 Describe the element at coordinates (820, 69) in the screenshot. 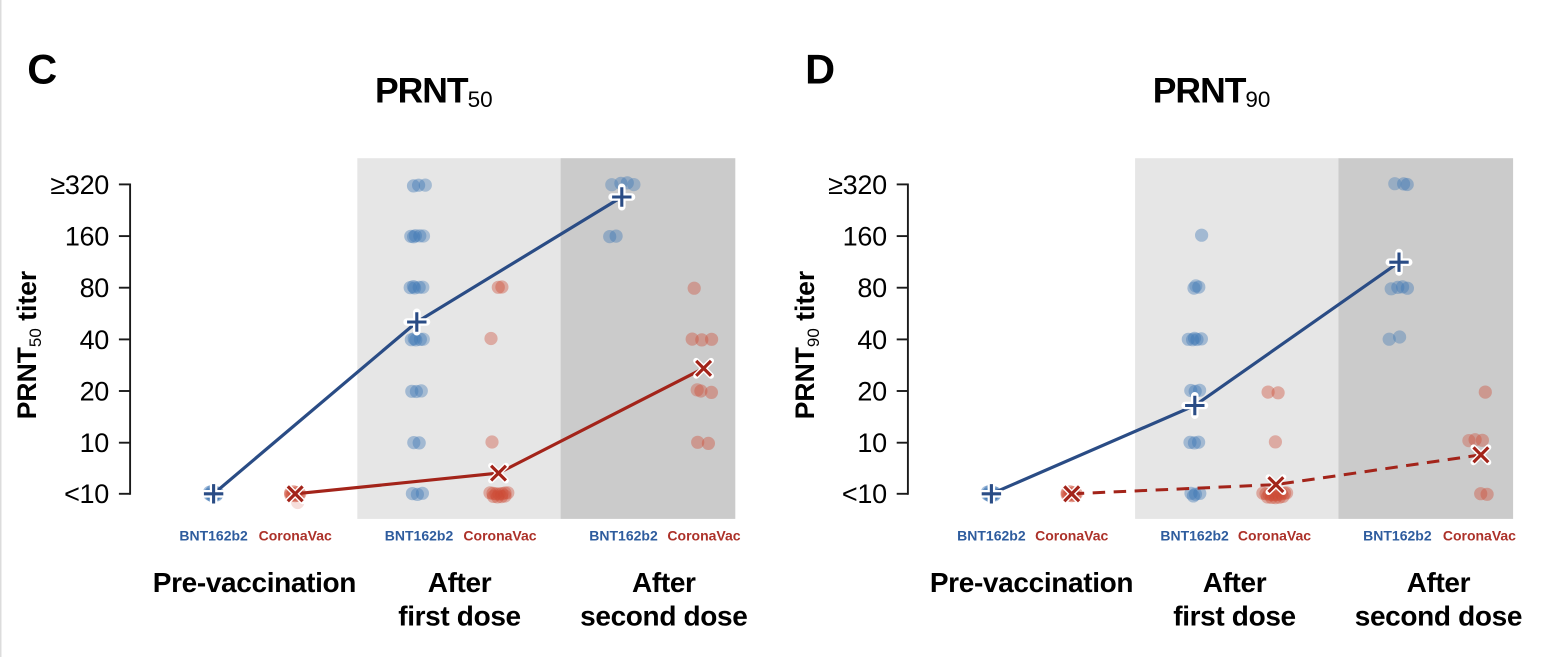

I see `svg-text: D` at that location.